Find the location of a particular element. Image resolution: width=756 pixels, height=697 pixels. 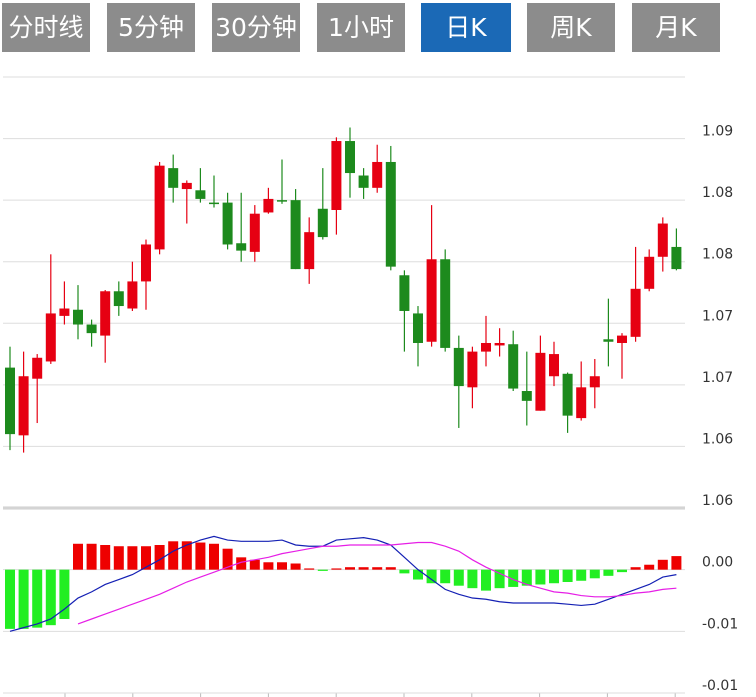

tab: 分时线 is located at coordinates (46, 27).